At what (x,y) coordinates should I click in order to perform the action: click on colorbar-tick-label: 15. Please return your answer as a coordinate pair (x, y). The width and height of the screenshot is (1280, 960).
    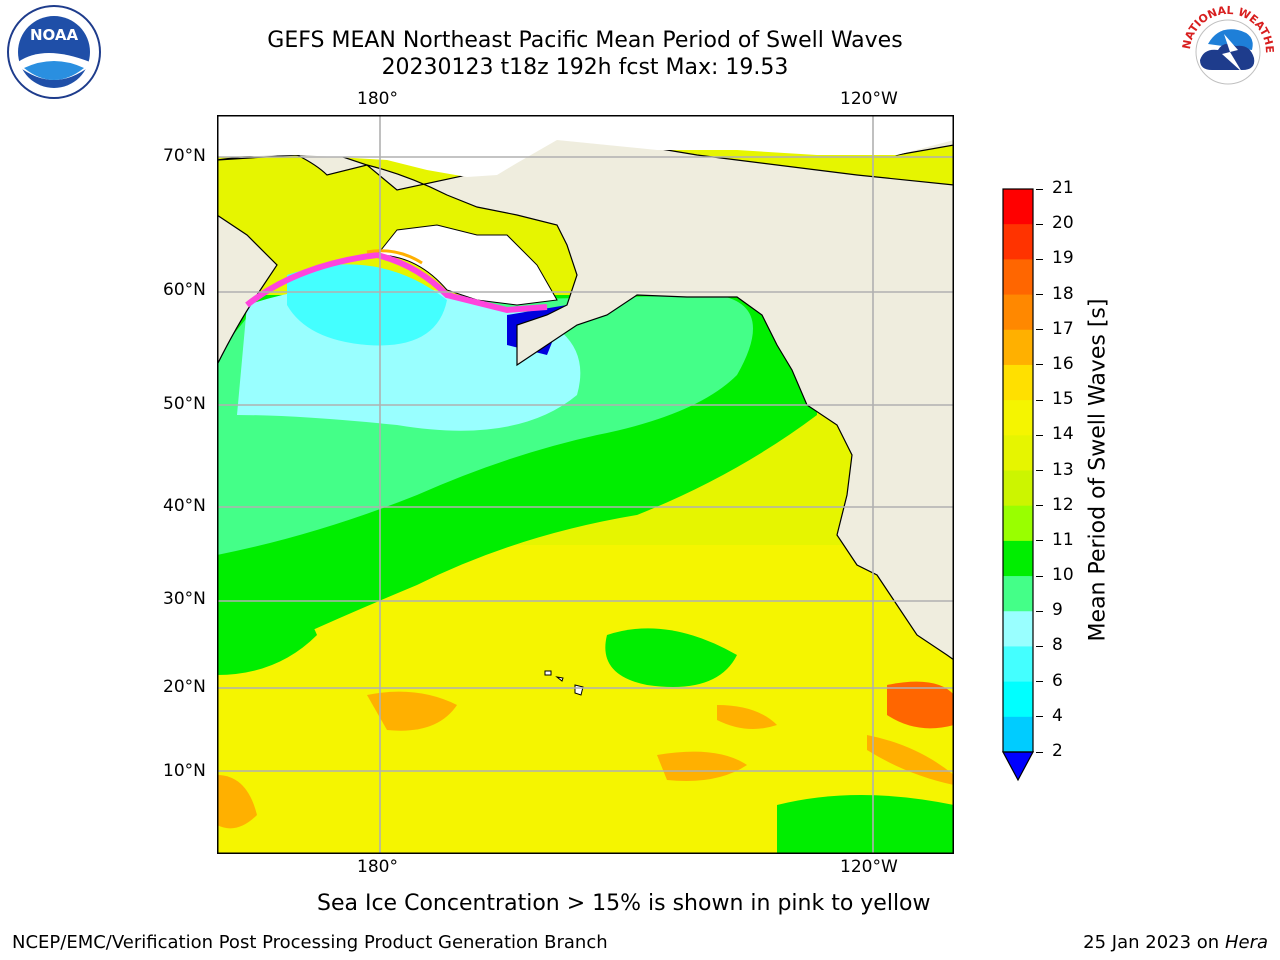
    Looking at the image, I should click on (1063, 399).